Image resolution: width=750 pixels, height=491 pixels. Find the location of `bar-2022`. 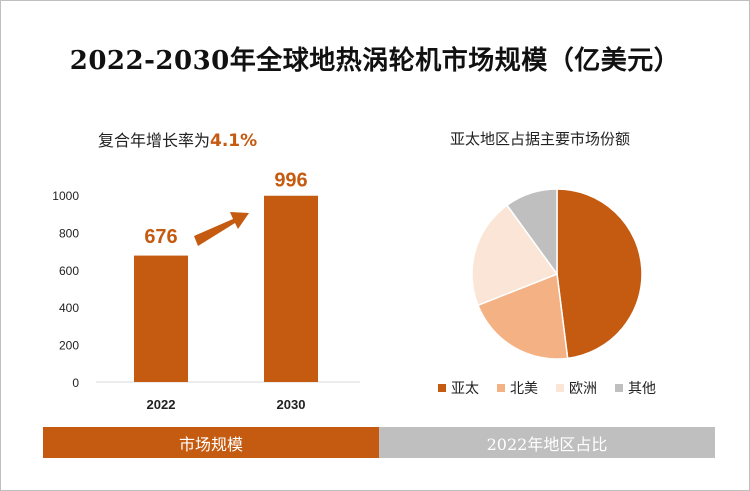

bar-2022 is located at coordinates (161, 318).